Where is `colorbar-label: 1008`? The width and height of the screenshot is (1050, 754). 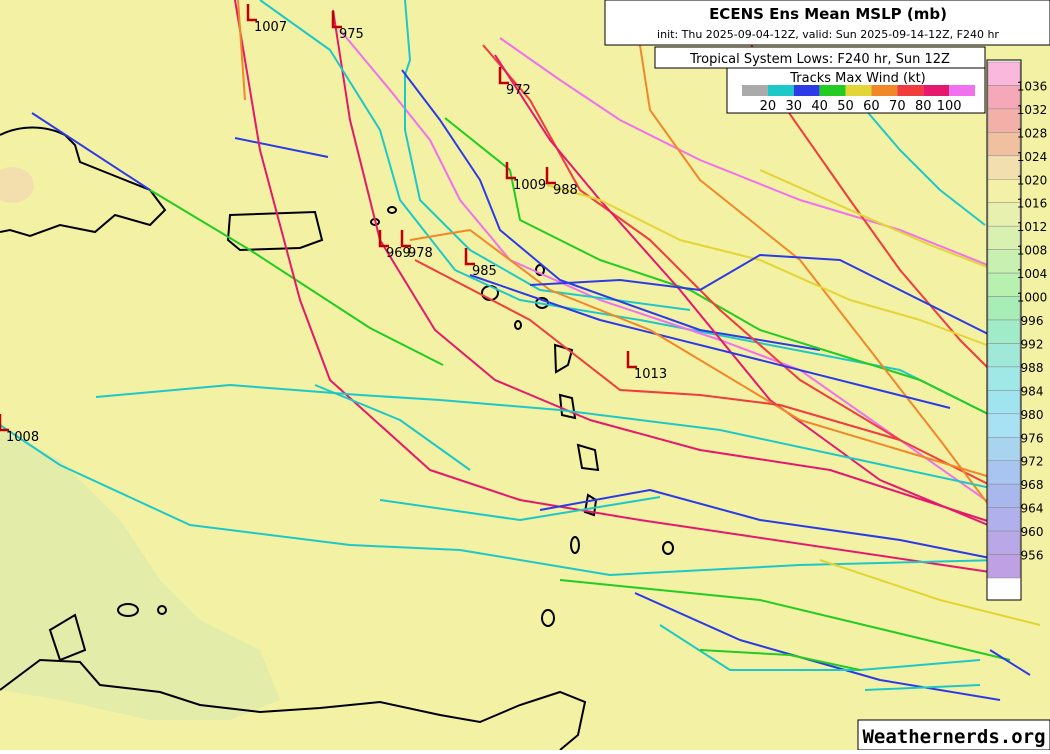
colorbar-label: 1008 is located at coordinates (1032, 251).